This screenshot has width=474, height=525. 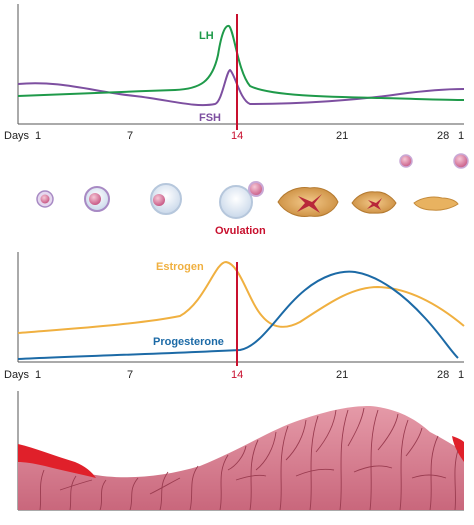 I want to click on tick-top-1: 1, so click(x=38, y=136).